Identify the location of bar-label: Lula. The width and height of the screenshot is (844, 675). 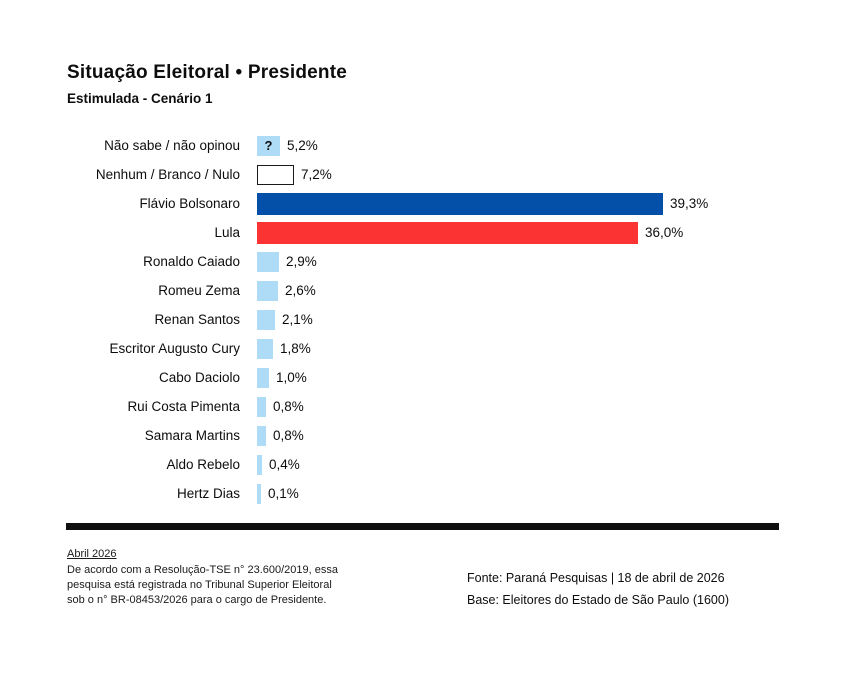
(227, 232).